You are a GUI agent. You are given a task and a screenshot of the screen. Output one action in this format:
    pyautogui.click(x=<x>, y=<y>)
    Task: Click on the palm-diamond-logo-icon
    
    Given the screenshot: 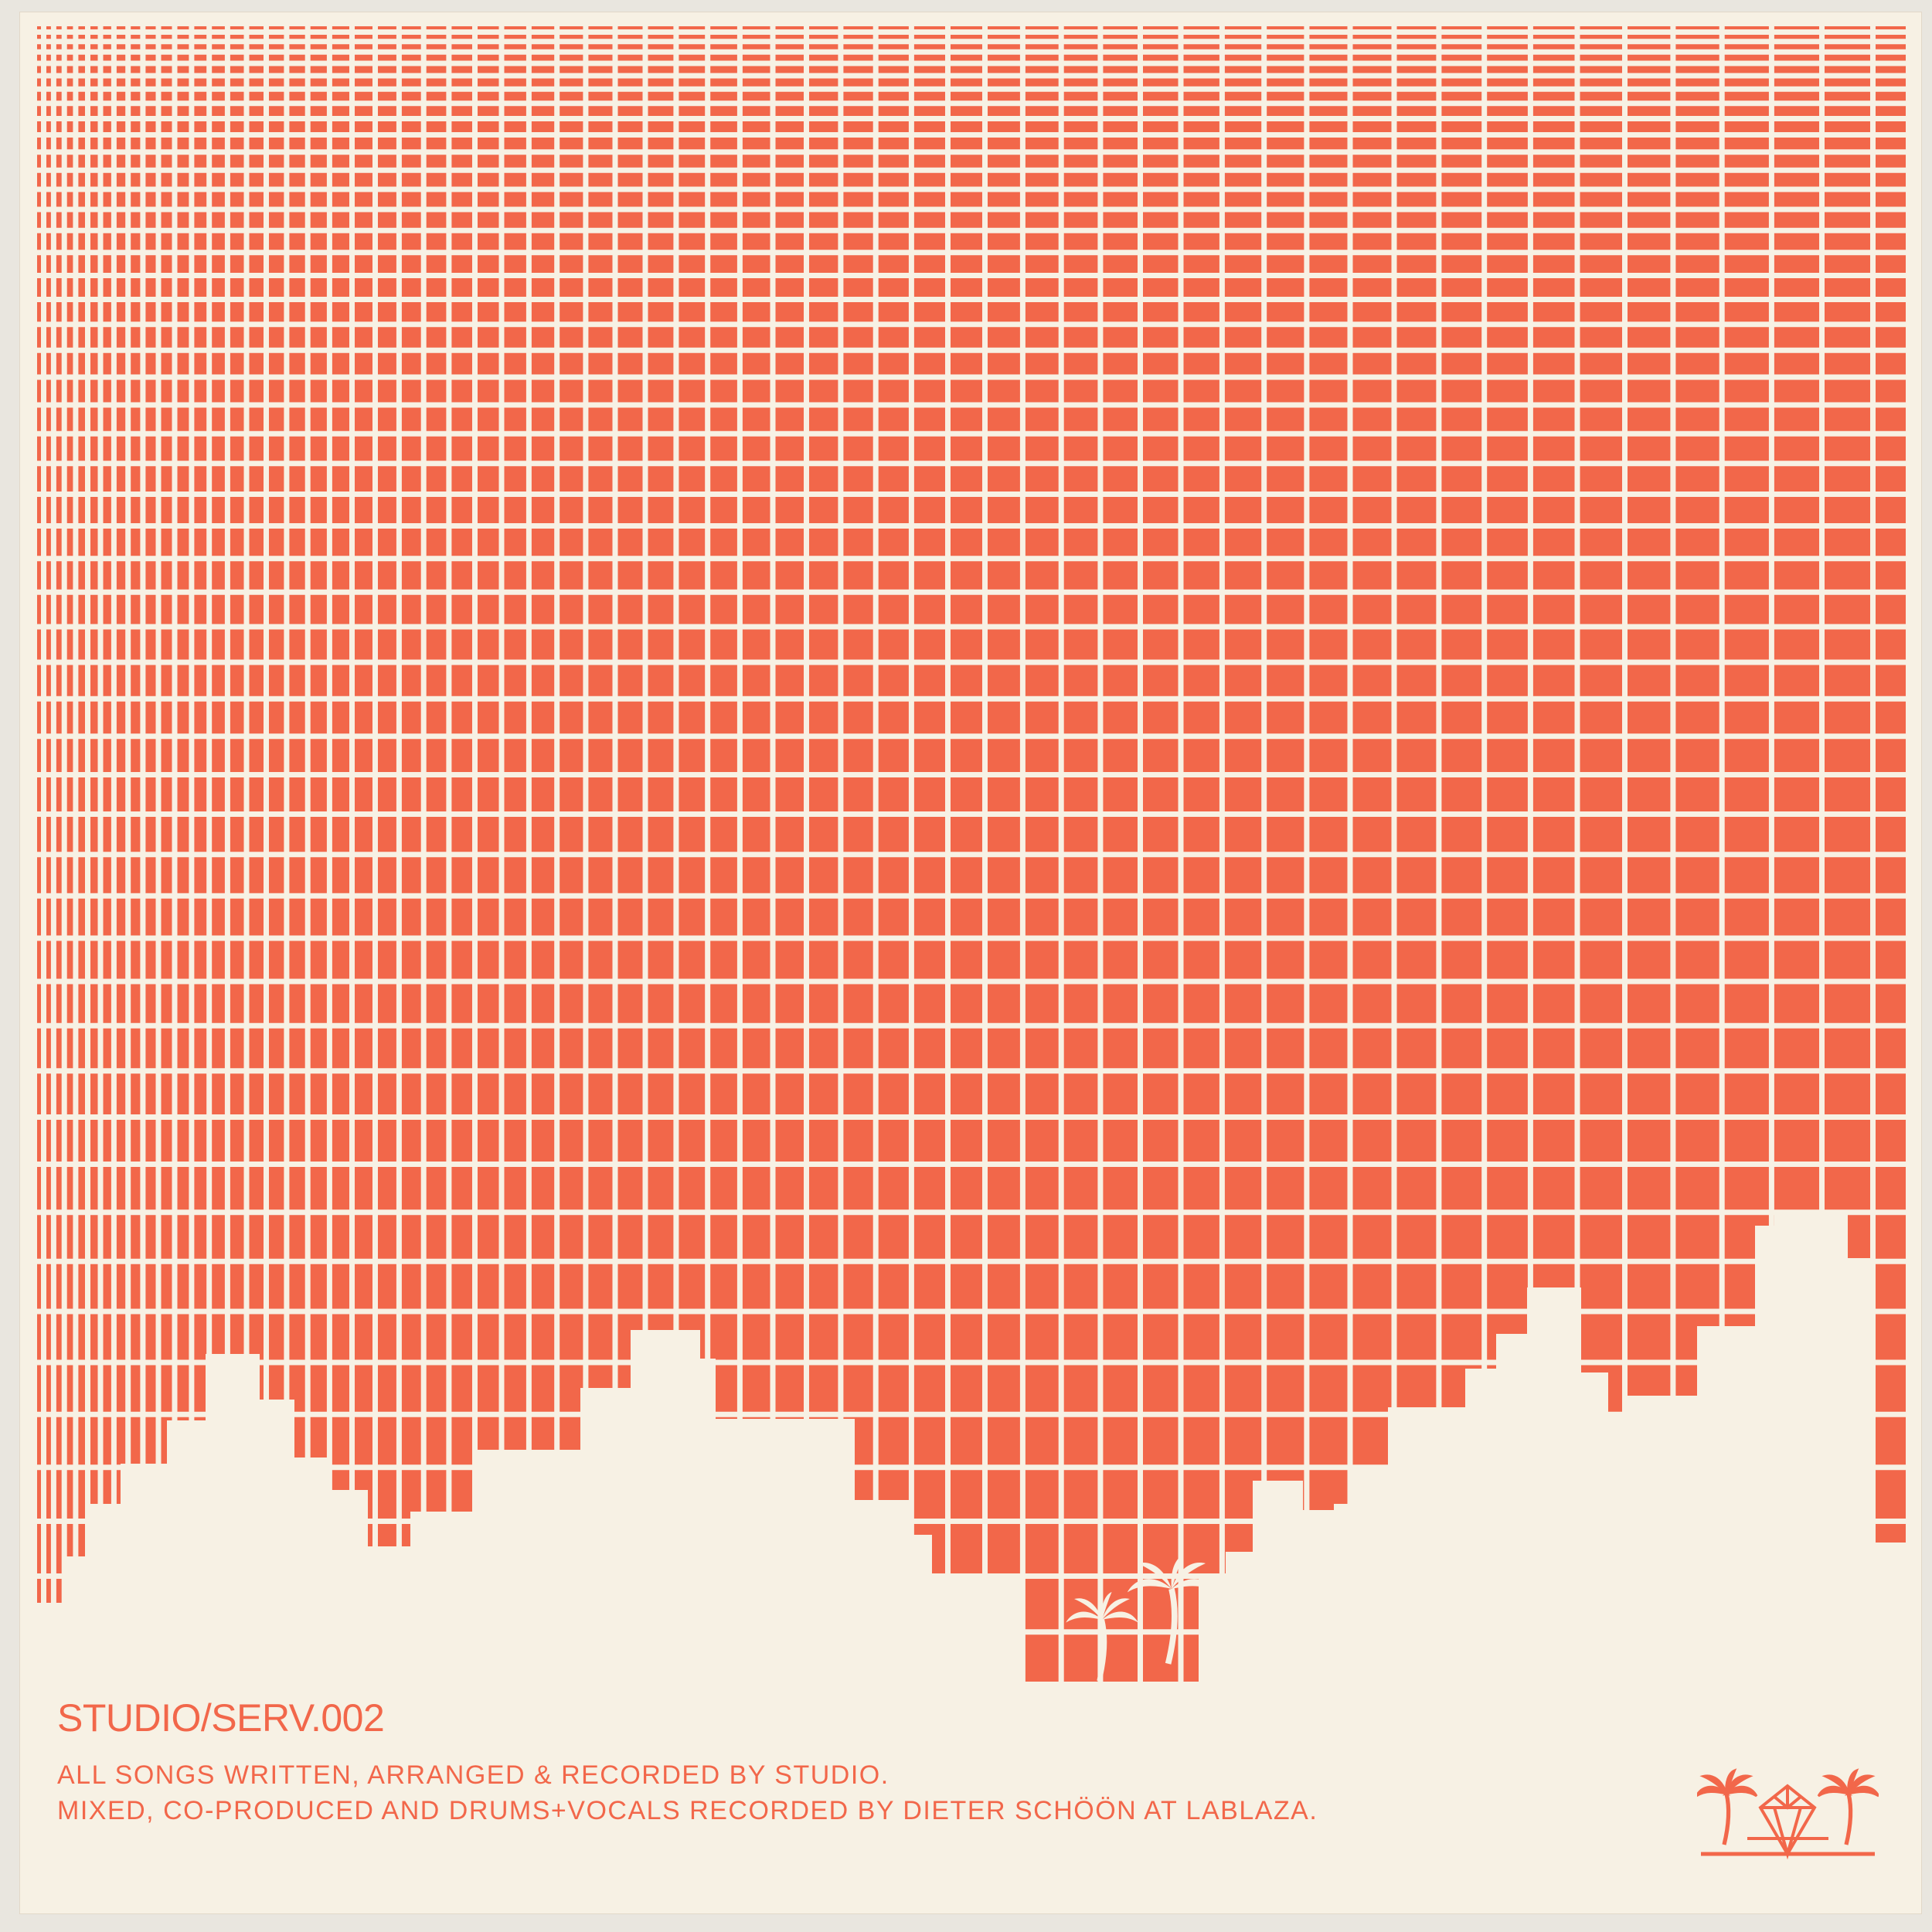 What is the action you would take?
    pyautogui.click(x=1788, y=1813)
    